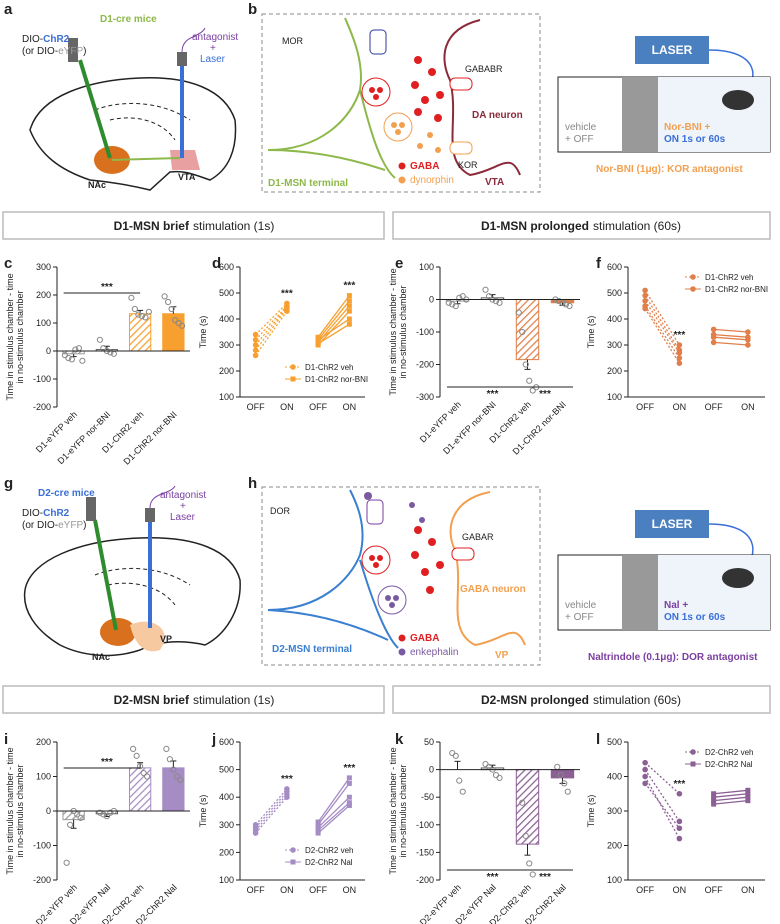 This screenshot has width=780, height=924. What do you see at coordinates (425, 397) in the screenshot?
I see `y-tick-label: -300` at bounding box center [425, 397].